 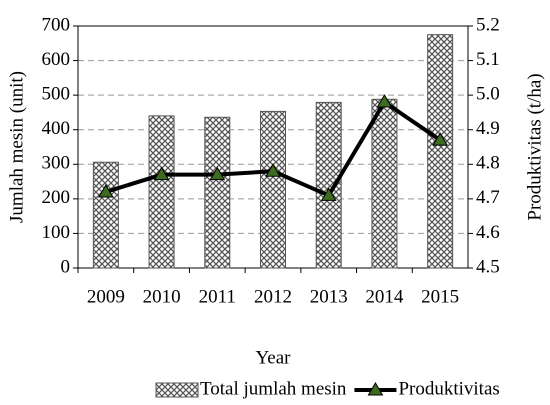 What do you see at coordinates (56, 232) in the screenshot?
I see `y-tick-label: 100` at bounding box center [56, 232].